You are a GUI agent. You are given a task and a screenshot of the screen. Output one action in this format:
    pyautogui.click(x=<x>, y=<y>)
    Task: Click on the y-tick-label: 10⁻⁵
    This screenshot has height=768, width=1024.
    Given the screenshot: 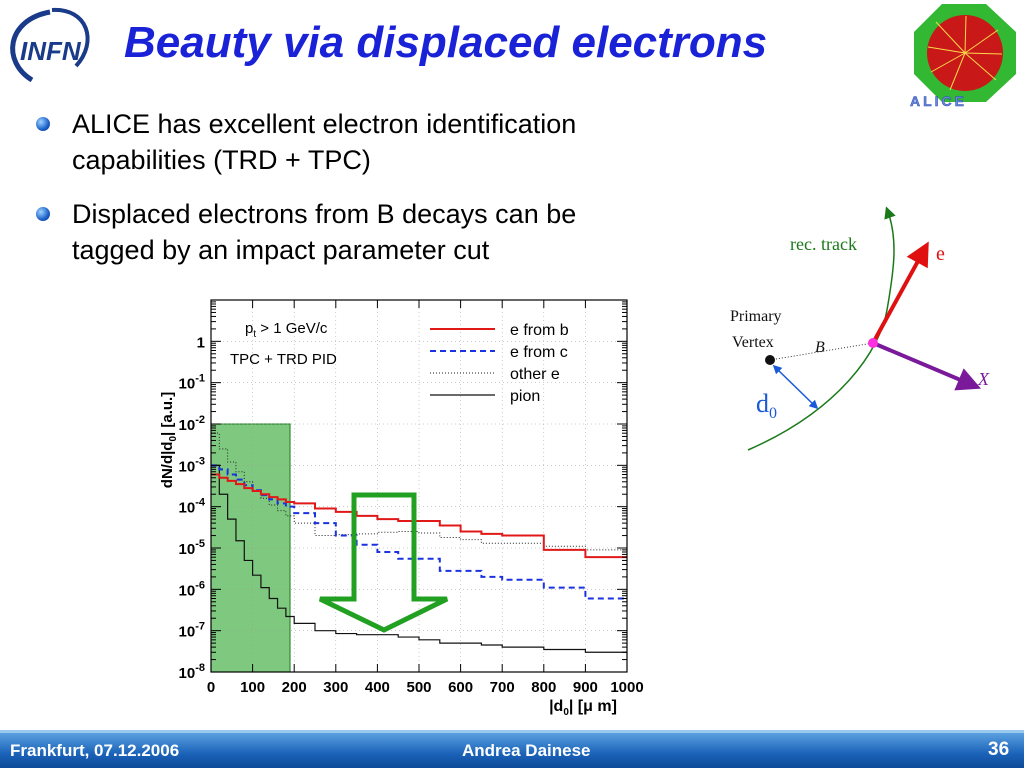 What is the action you would take?
    pyautogui.click(x=192, y=548)
    